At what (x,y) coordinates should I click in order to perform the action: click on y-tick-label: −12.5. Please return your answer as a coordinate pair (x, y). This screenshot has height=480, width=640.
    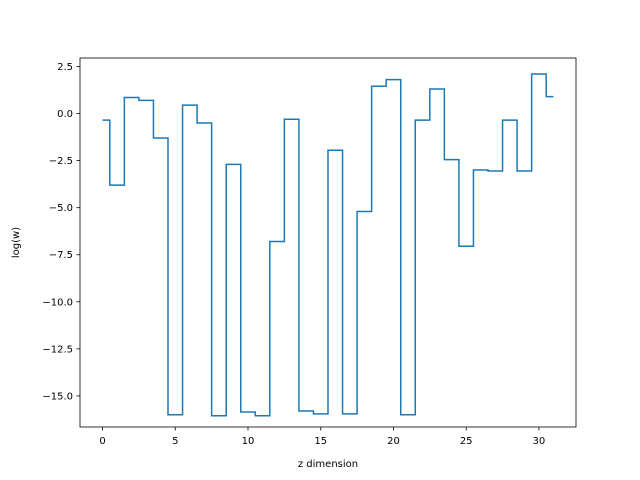
    Looking at the image, I should click on (57, 349).